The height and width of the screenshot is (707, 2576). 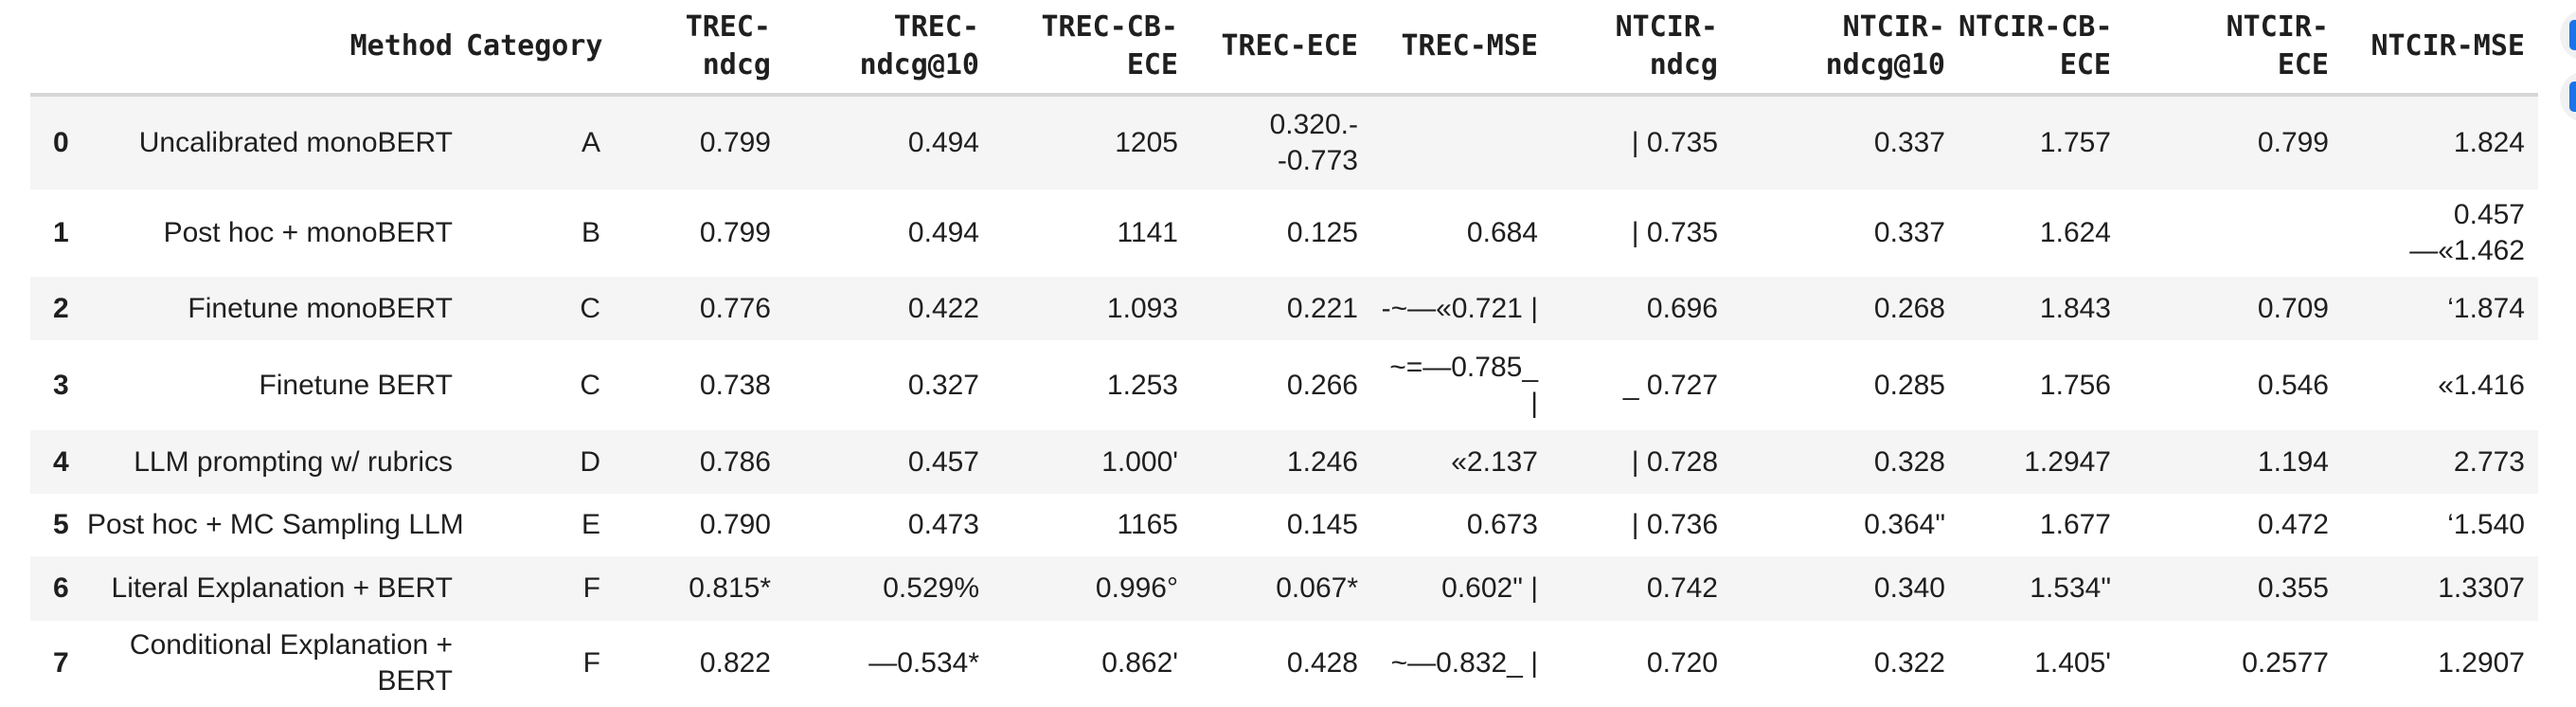 I want to click on cell-ntcir_ece: 0.709, so click(x=2293, y=308).